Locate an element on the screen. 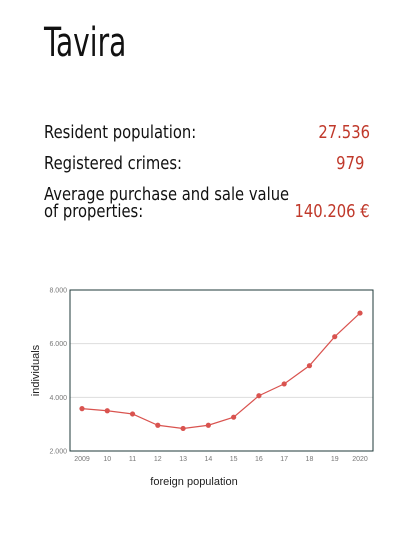 The image size is (400, 533). x-tick-label: 14 is located at coordinates (208, 459).